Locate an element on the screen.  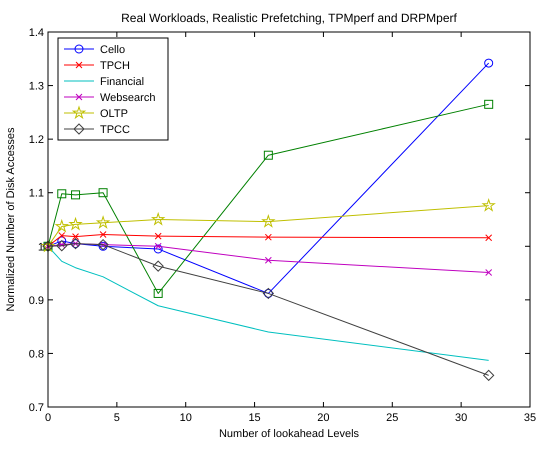
legend-label: OLTP is located at coordinates (114, 114).